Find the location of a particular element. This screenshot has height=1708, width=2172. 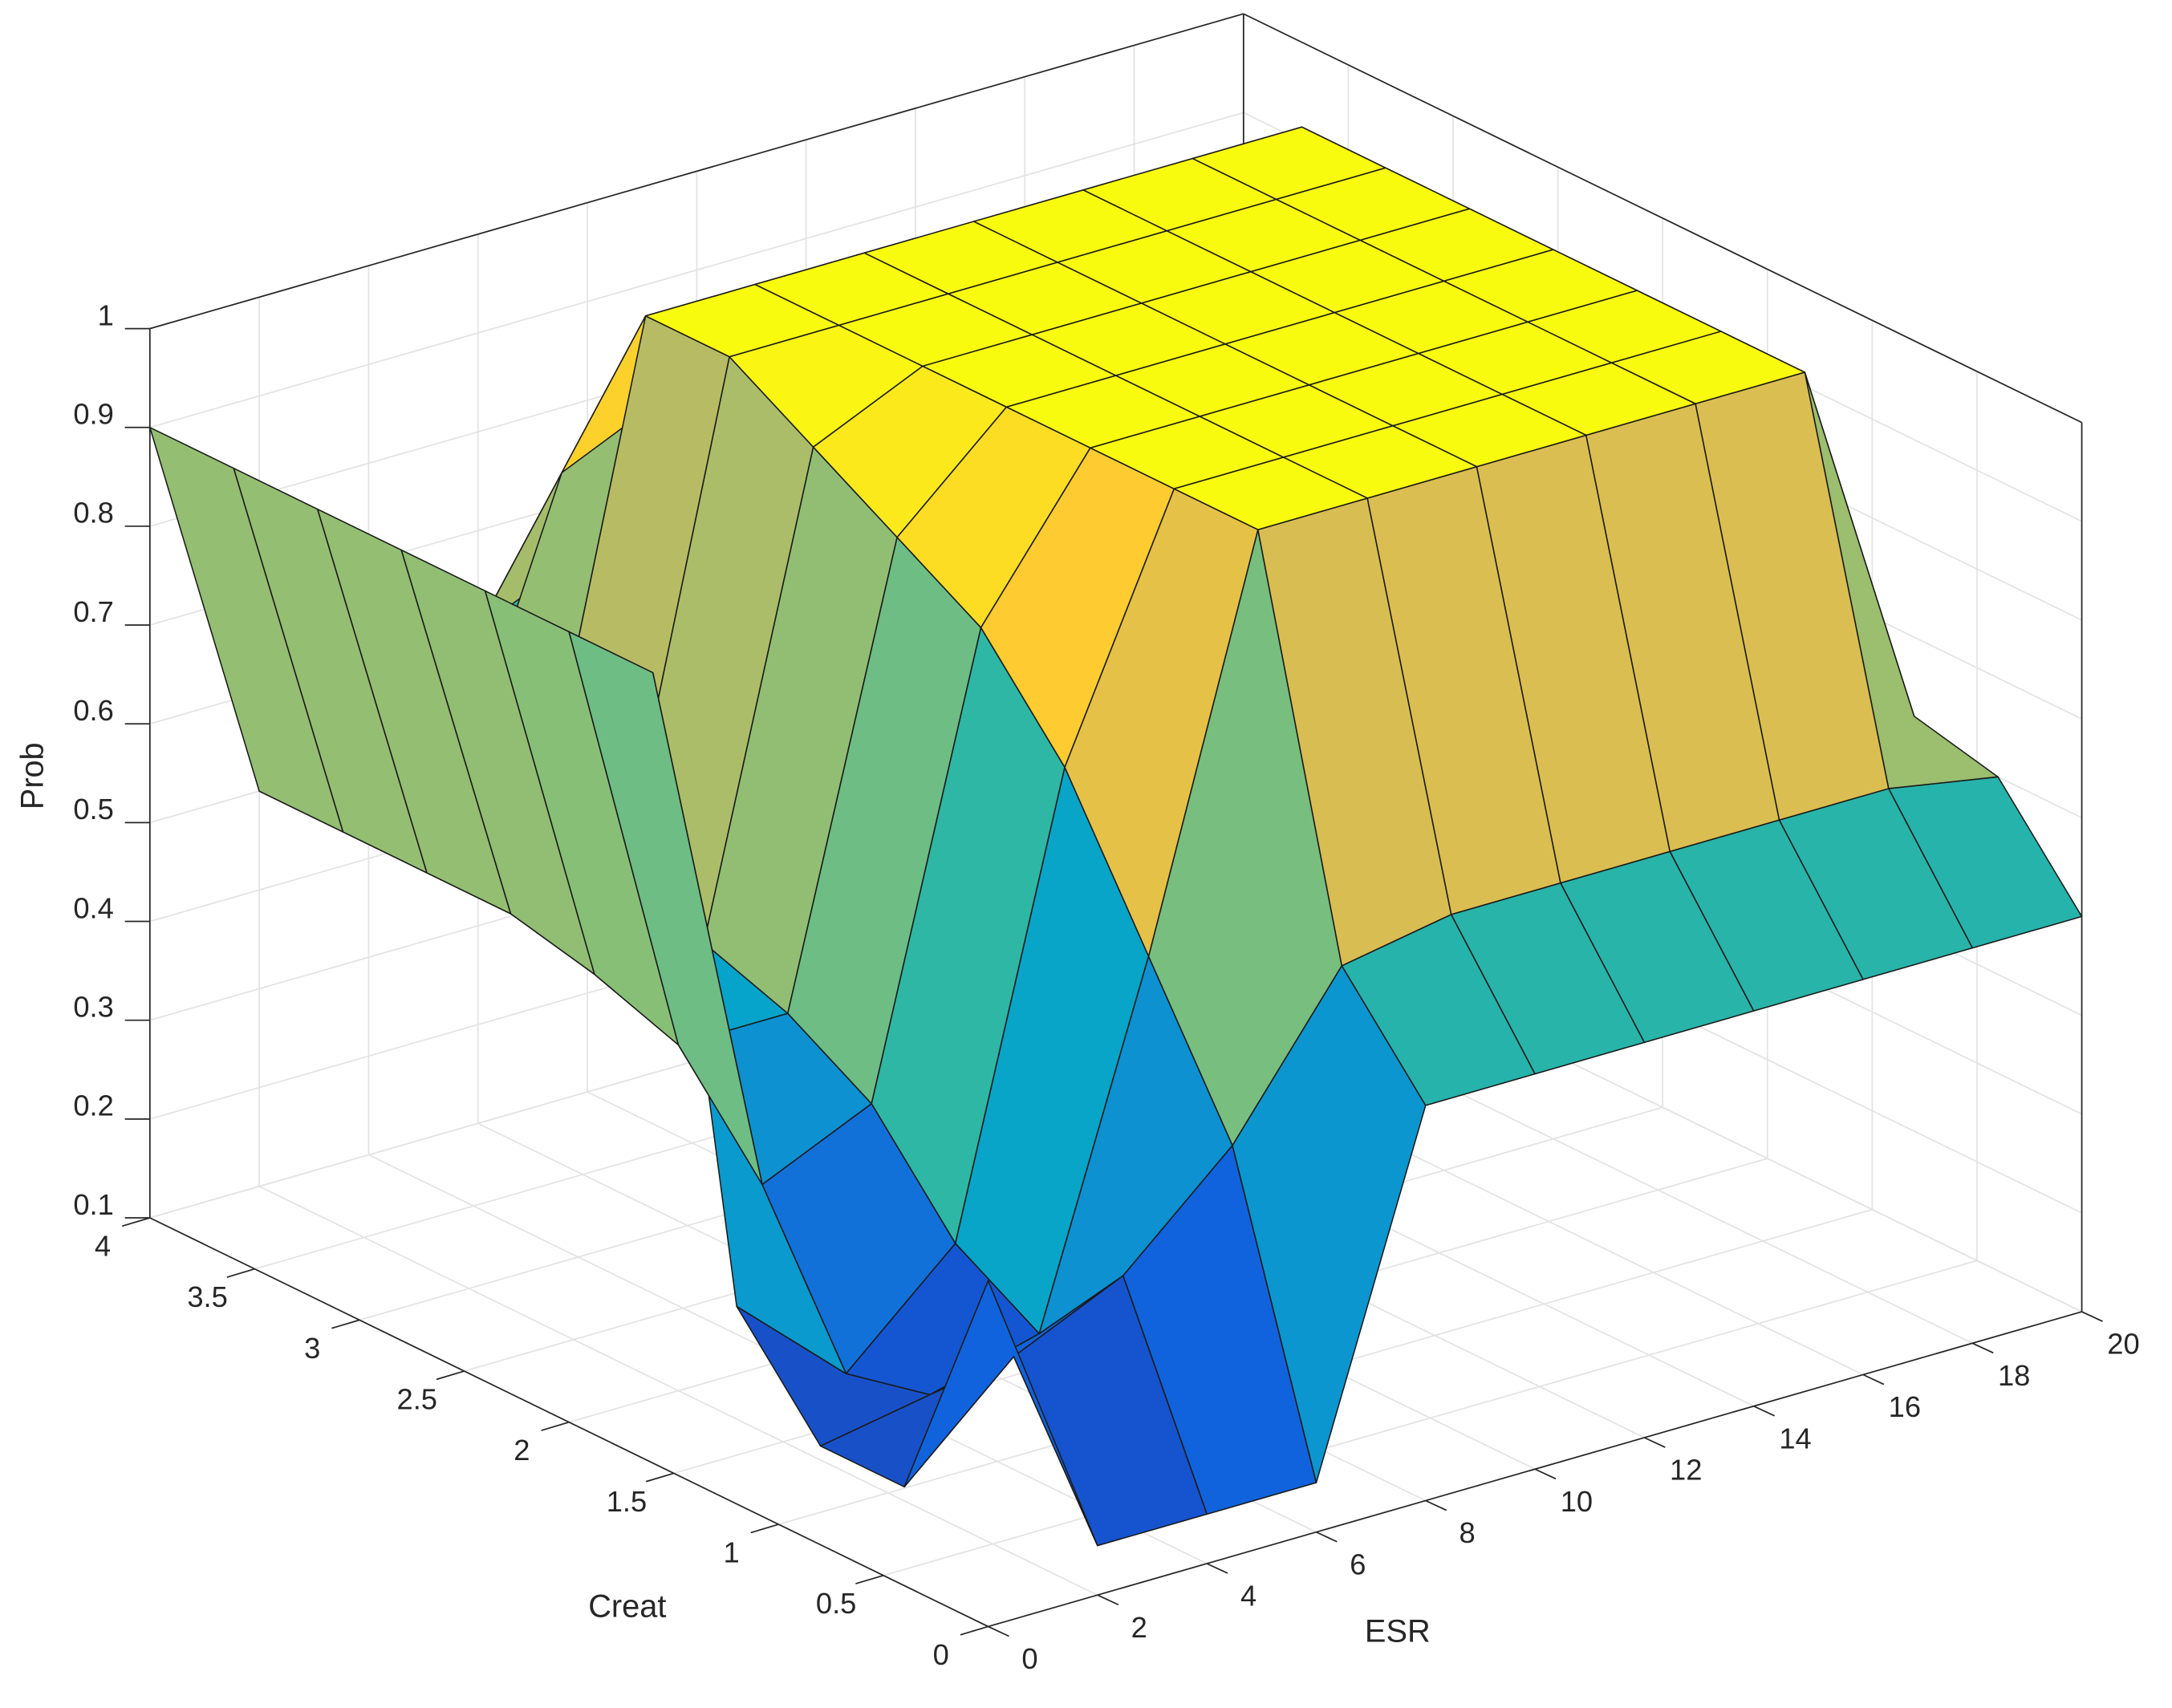

z-tick-label: 0.1 is located at coordinates (93, 1205).